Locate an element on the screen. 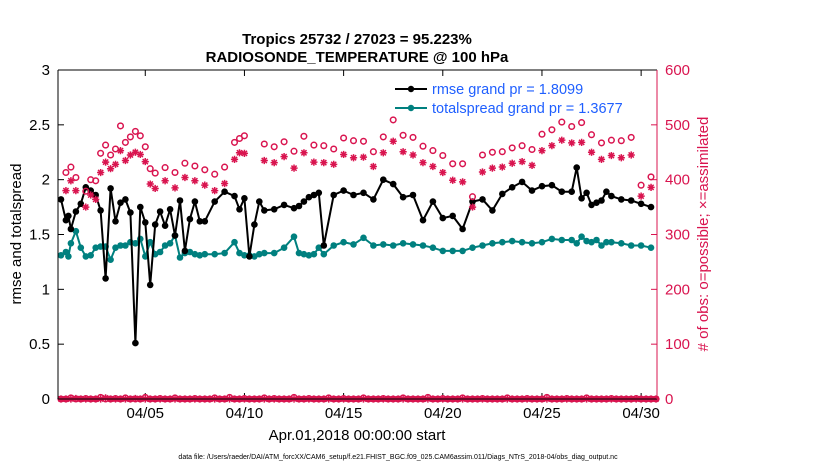  y-tick-label-right: 300 is located at coordinates (677, 235).